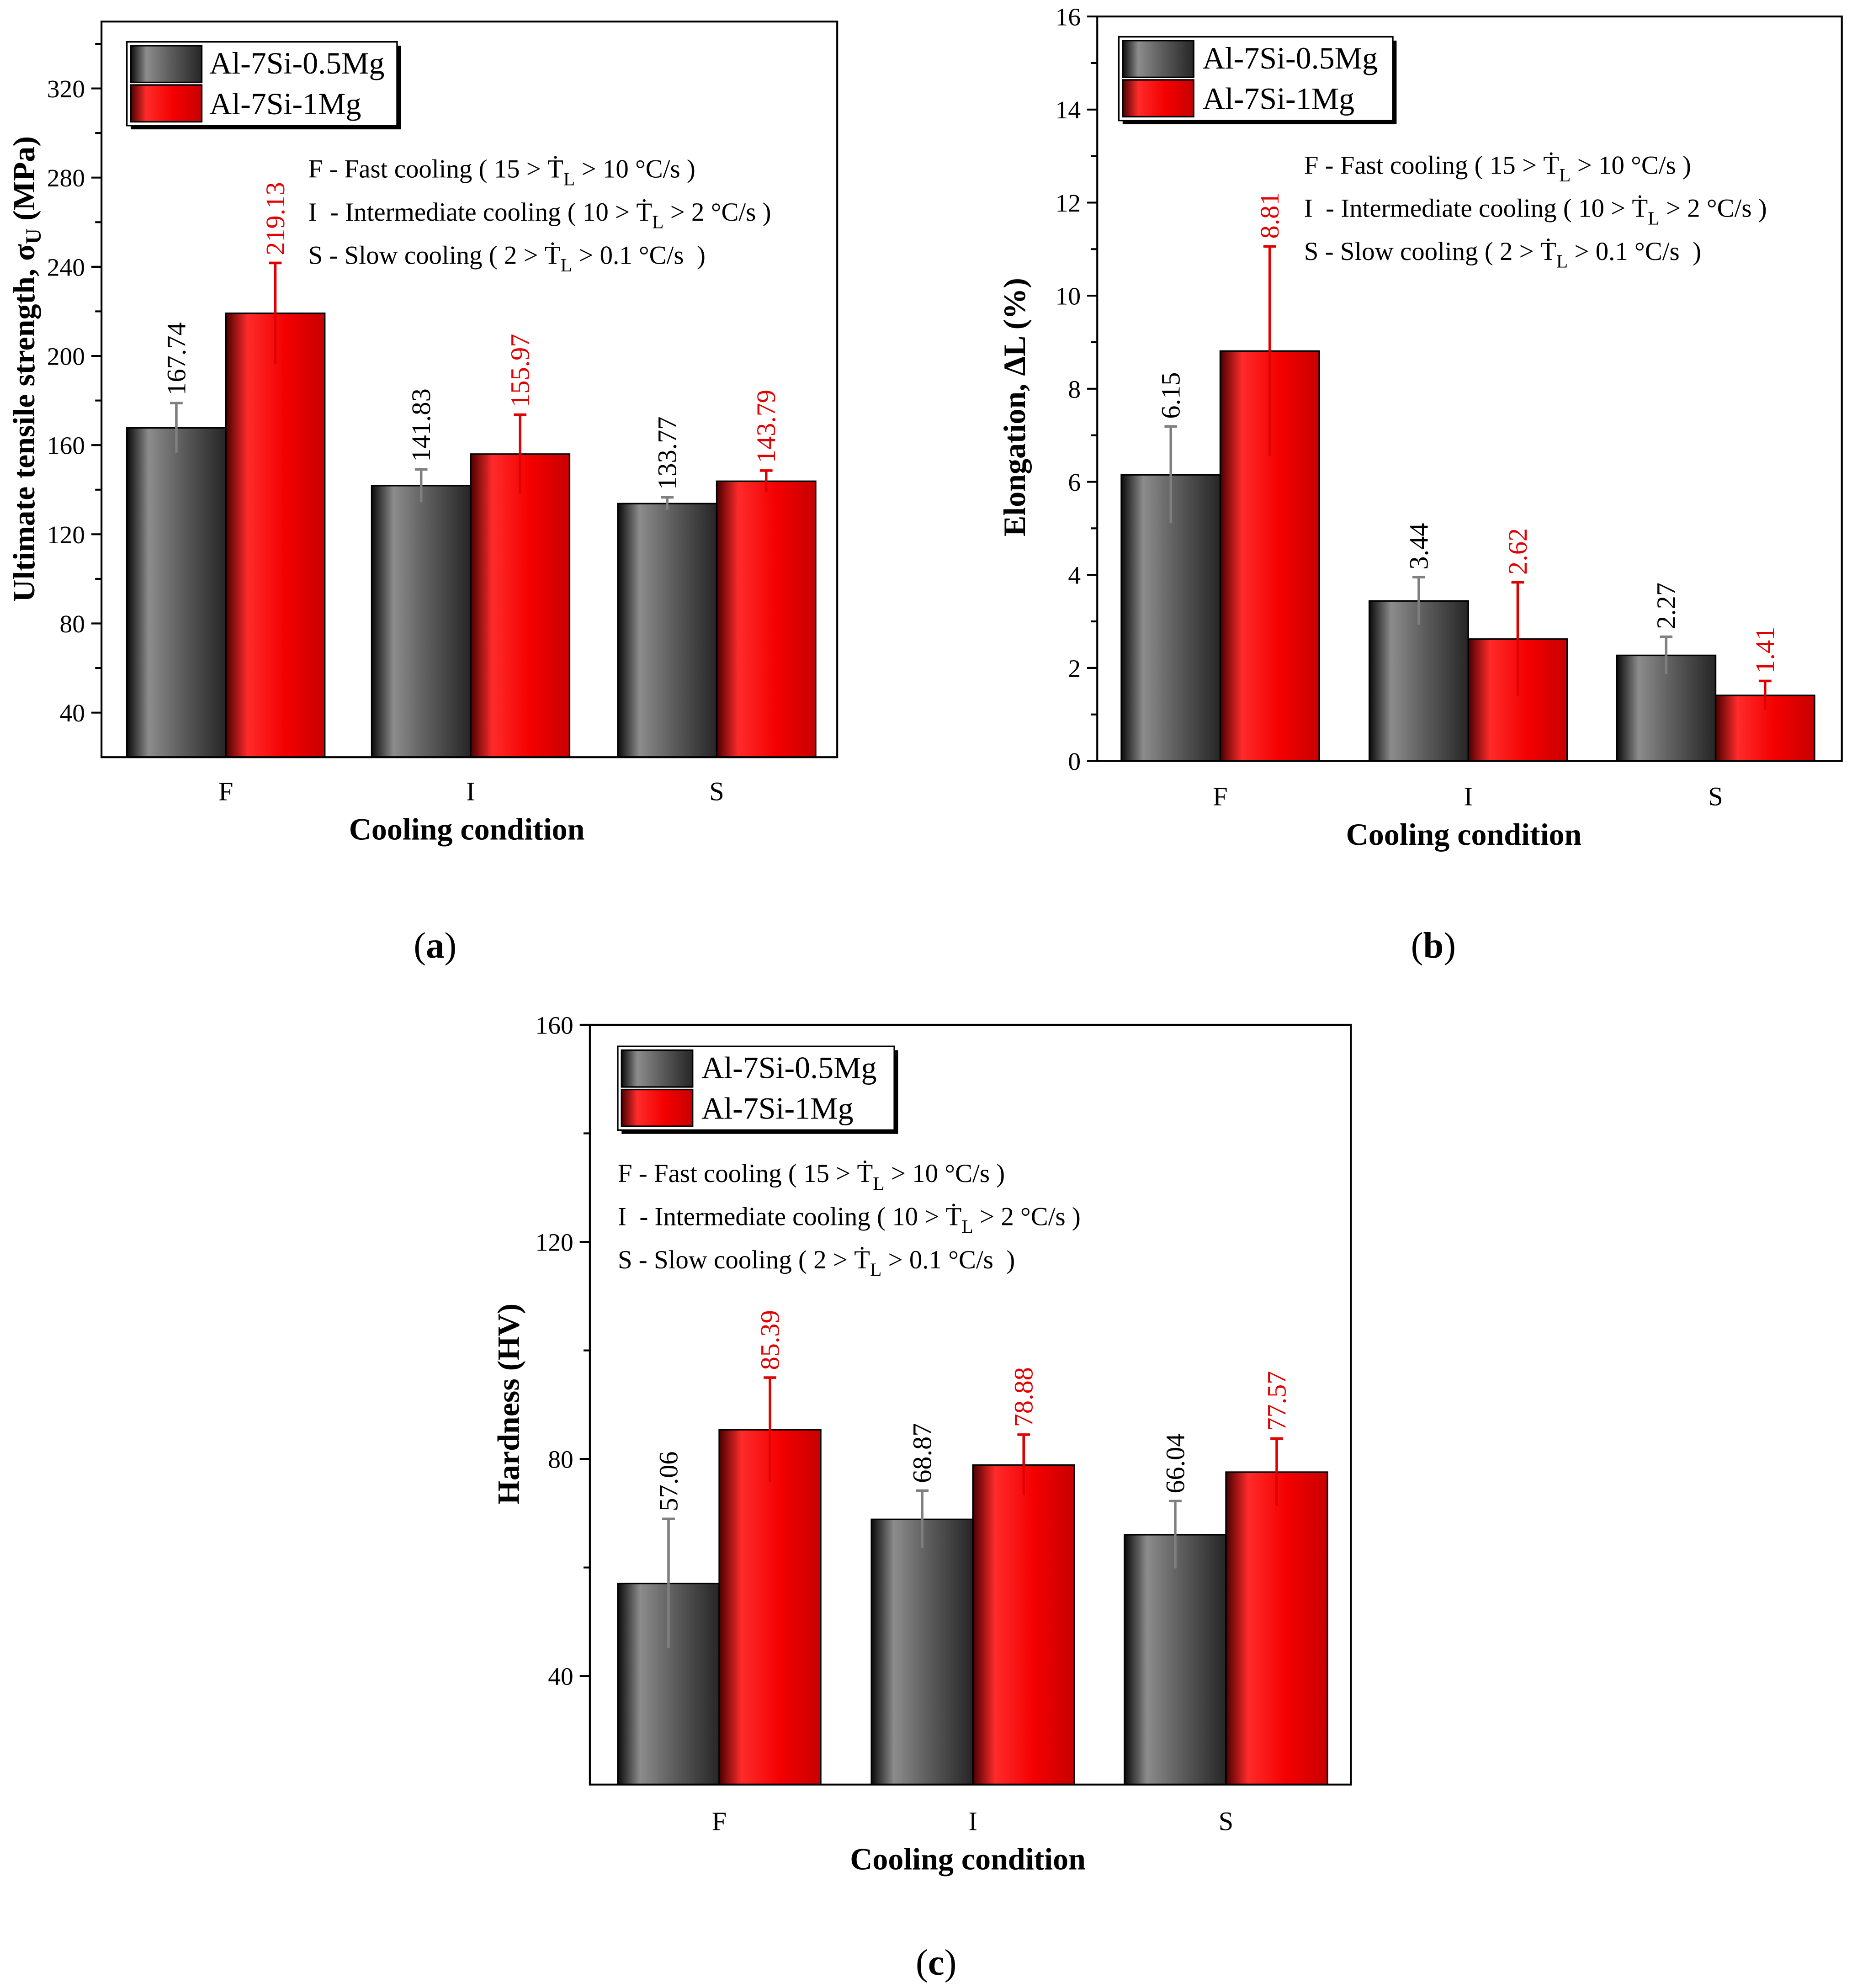 The image size is (1852, 1988). Describe the element at coordinates (766, 426) in the screenshot. I see `data-label-s-al-7si-1mg: 143.79` at that location.